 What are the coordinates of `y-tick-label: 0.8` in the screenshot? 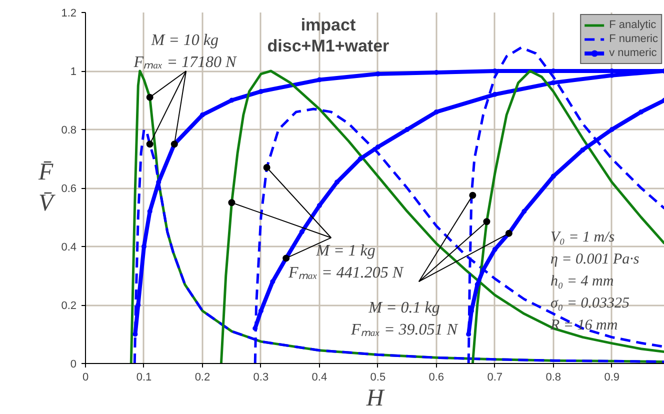 It's located at (69, 130).